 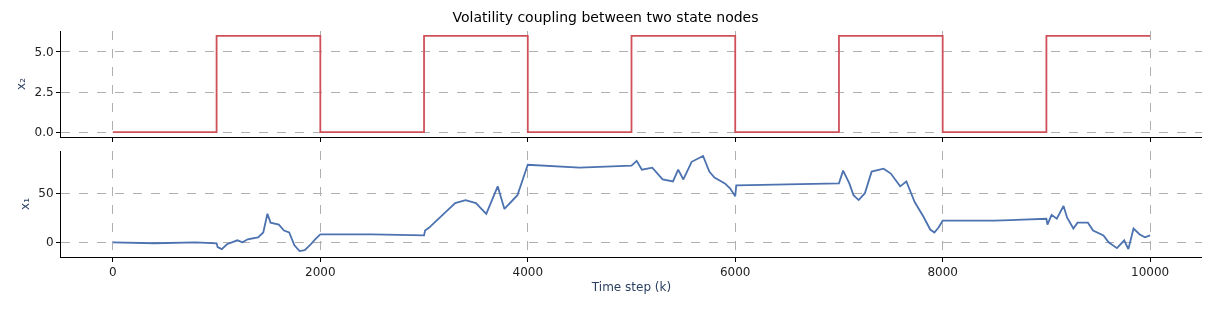 I want to click on x-tick-label: 10000, so click(x=1150, y=272).